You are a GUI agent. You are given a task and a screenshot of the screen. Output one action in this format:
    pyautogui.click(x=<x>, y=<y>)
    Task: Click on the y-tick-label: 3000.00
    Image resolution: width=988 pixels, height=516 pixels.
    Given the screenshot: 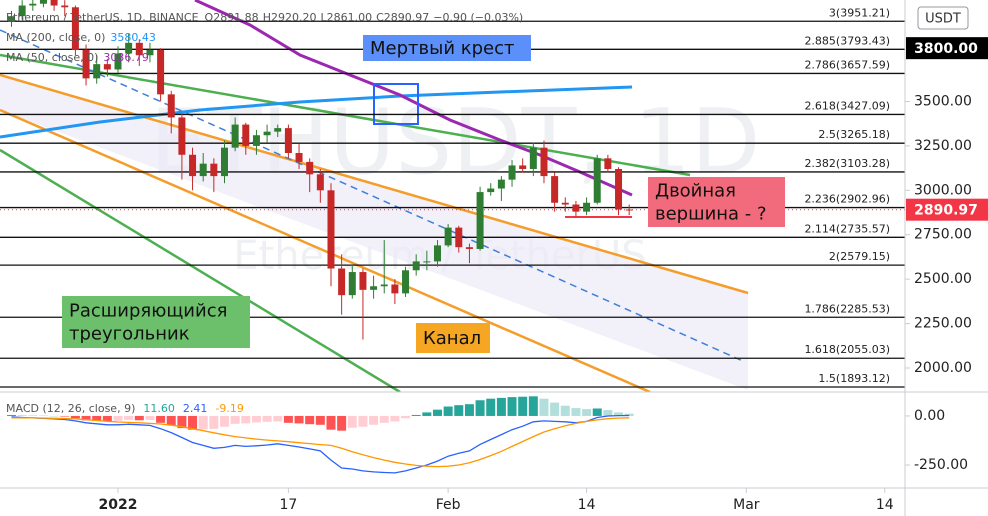 What is the action you would take?
    pyautogui.click(x=943, y=190)
    